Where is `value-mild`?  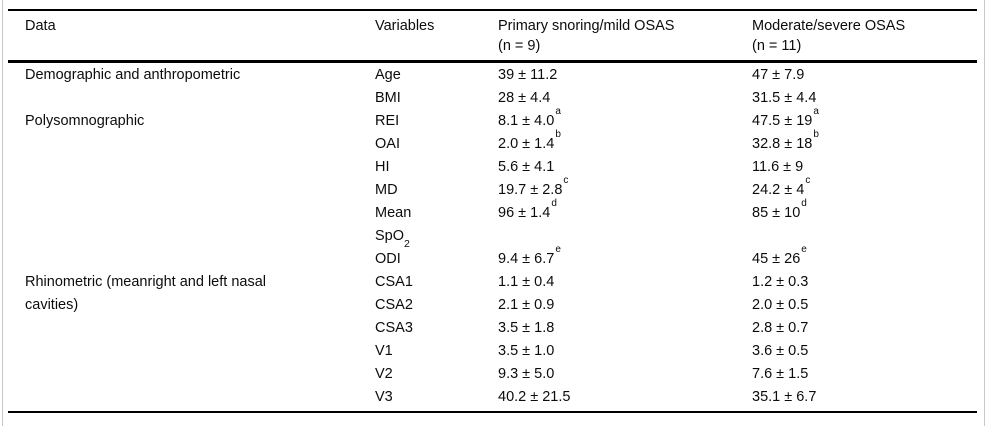 value-mild is located at coordinates (625, 236).